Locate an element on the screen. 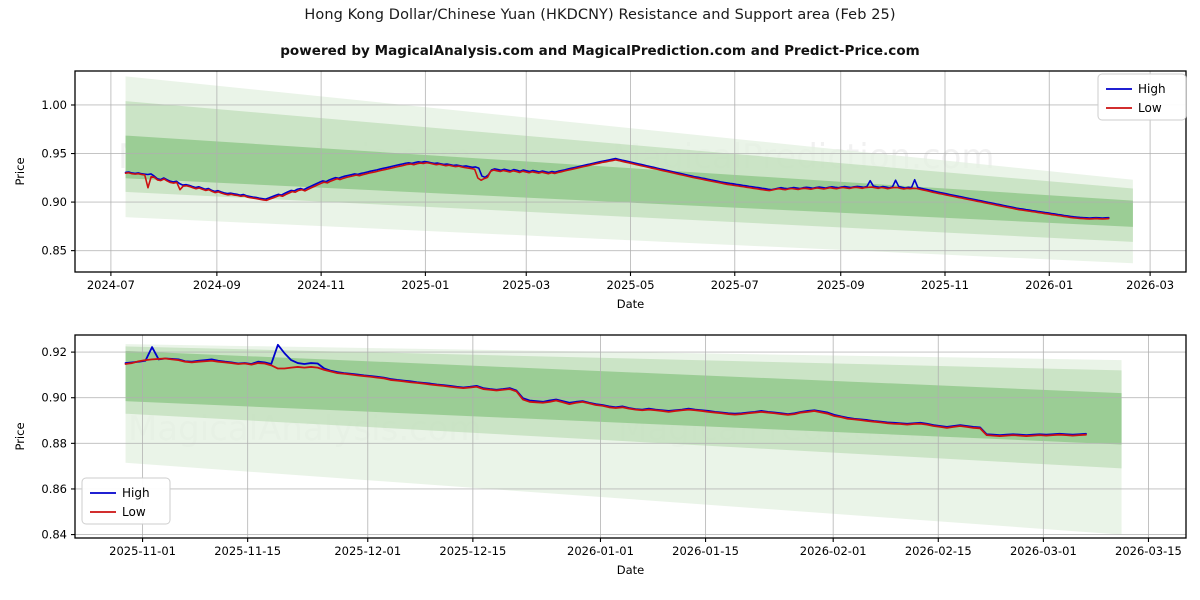 The image size is (1200, 600). band-inner is located at coordinates (629, 181).